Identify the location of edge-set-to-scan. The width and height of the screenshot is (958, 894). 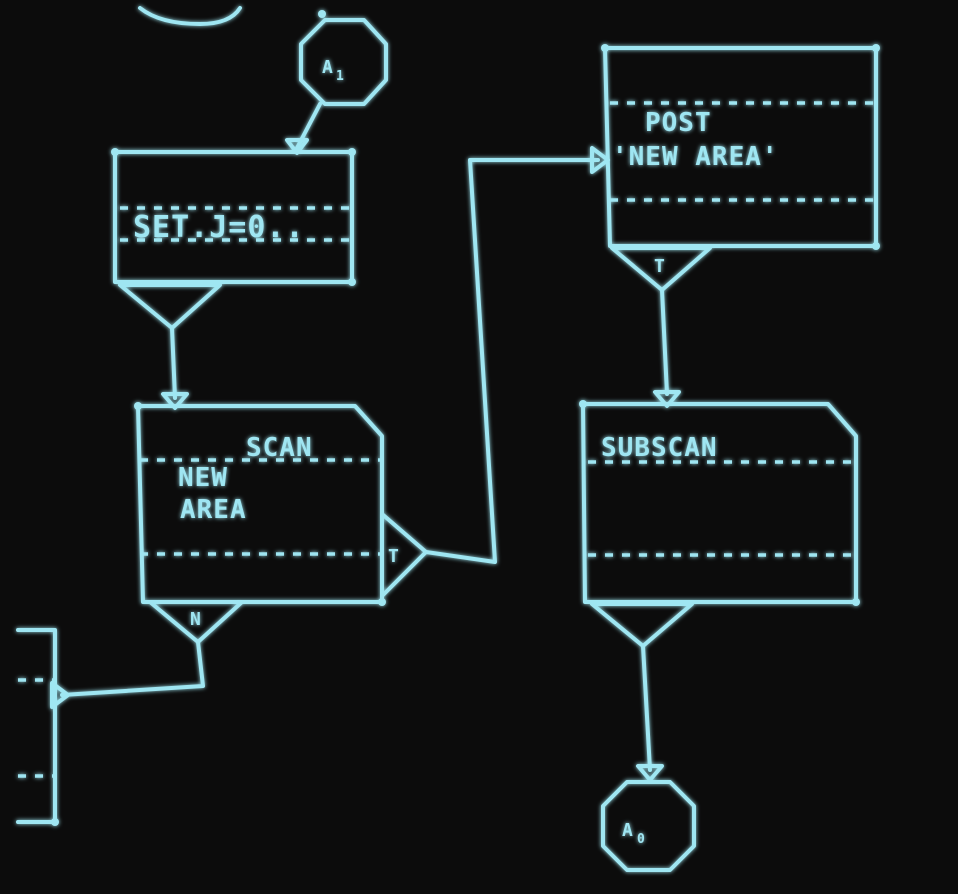
(173, 363).